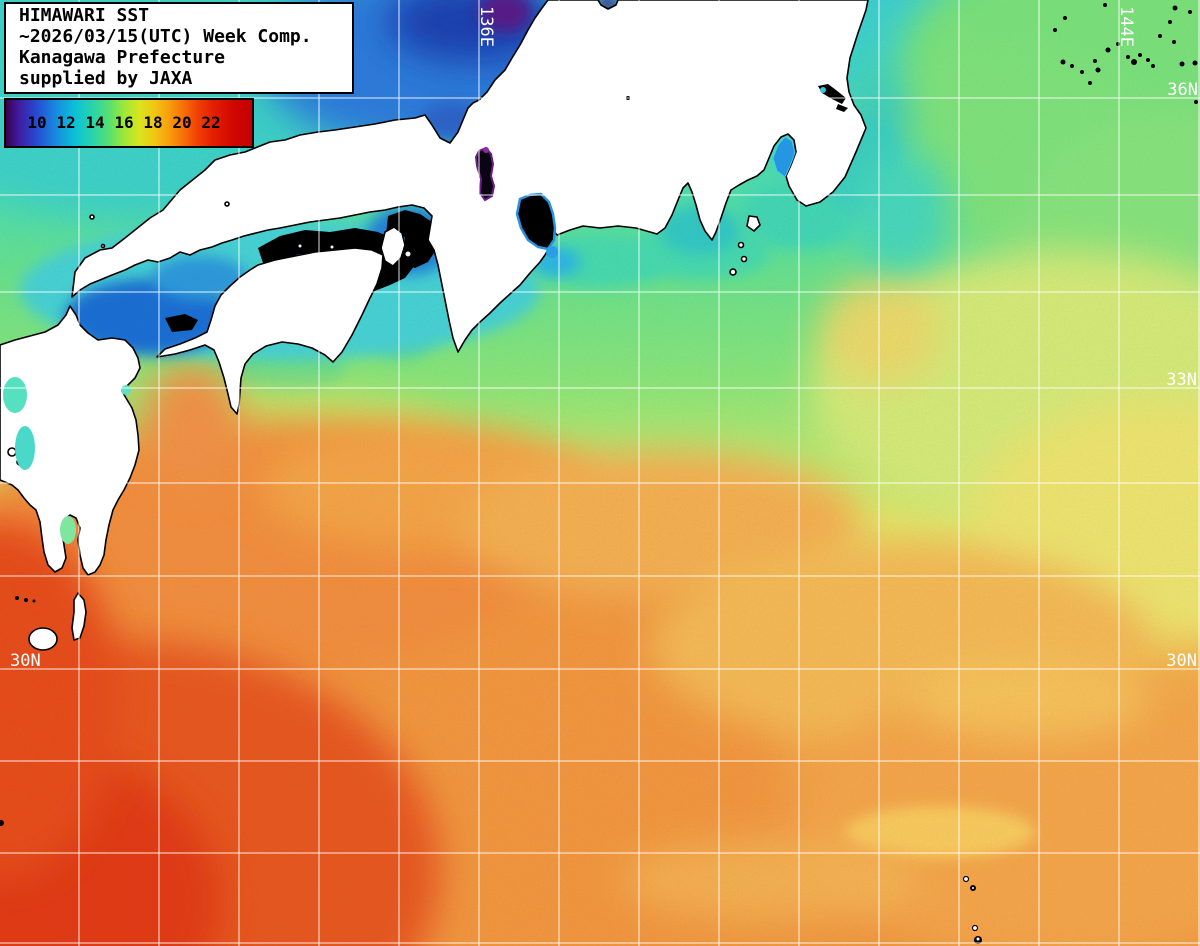 This screenshot has height=946, width=1200. What do you see at coordinates (25, 448) in the screenshot?
I see `yatsushiro-sea` at bounding box center [25, 448].